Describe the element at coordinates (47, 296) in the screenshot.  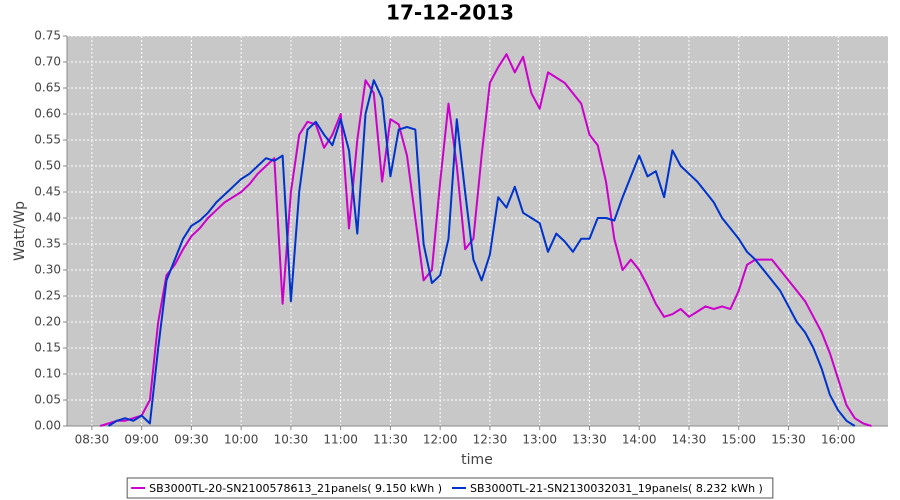
I see `y-tick-label: 0.25` at that location.